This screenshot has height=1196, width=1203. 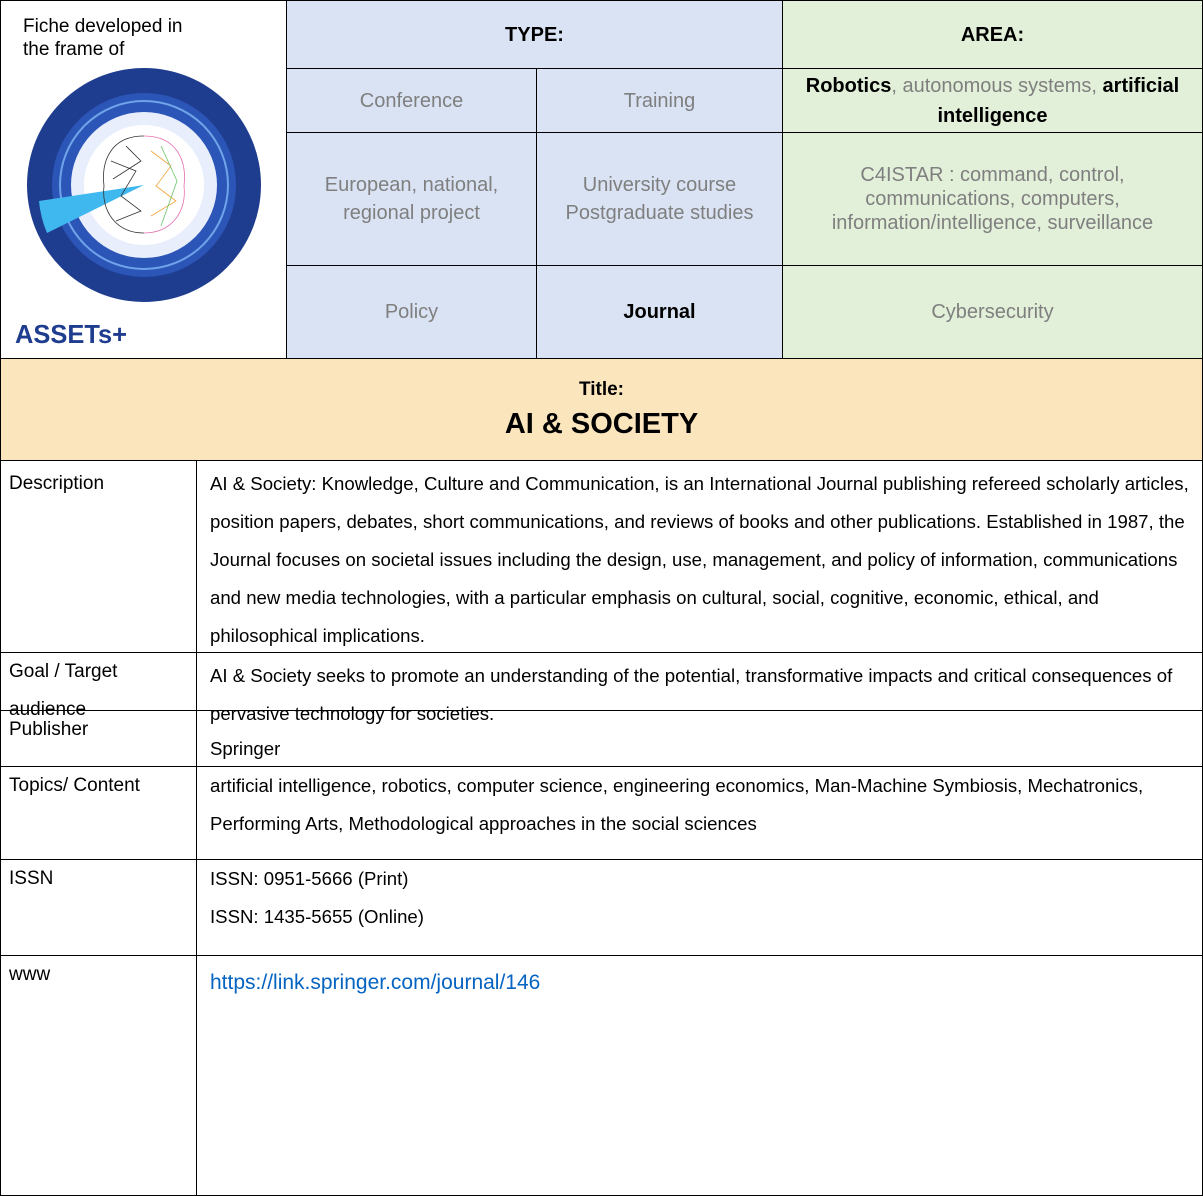 I want to click on detail-label: ISSN, so click(x=98, y=907).